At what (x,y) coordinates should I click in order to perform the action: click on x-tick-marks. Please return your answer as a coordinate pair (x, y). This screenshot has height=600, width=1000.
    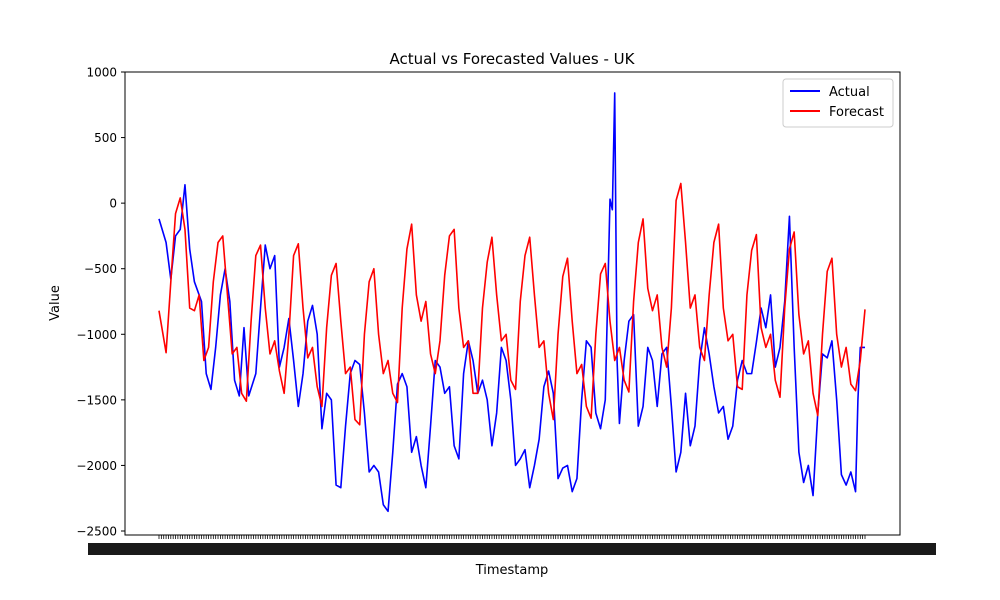
    Looking at the image, I should click on (512, 545).